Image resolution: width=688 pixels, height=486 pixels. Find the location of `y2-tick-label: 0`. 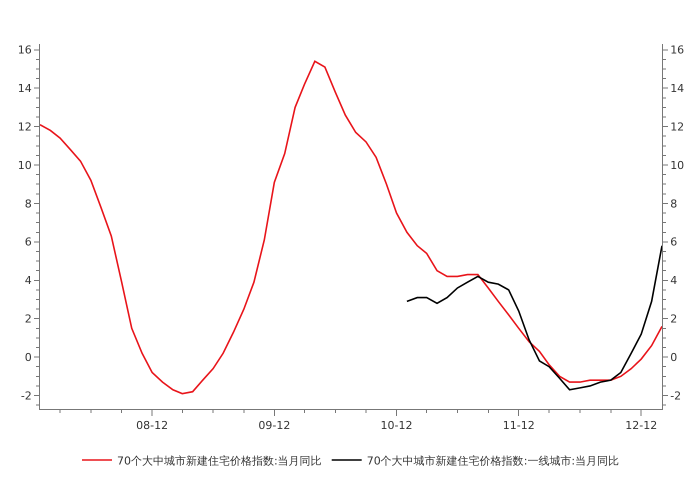

y2-tick-label: 0 is located at coordinates (674, 357).